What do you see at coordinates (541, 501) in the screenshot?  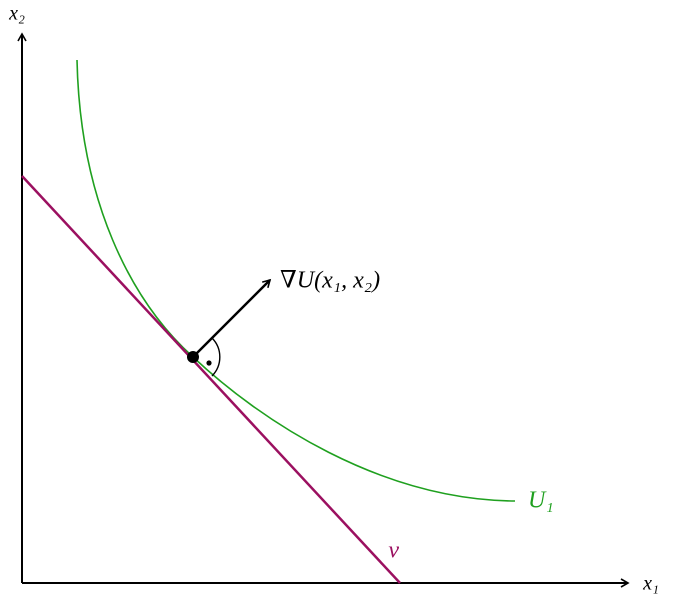 I see `curve-label: U₁` at bounding box center [541, 501].